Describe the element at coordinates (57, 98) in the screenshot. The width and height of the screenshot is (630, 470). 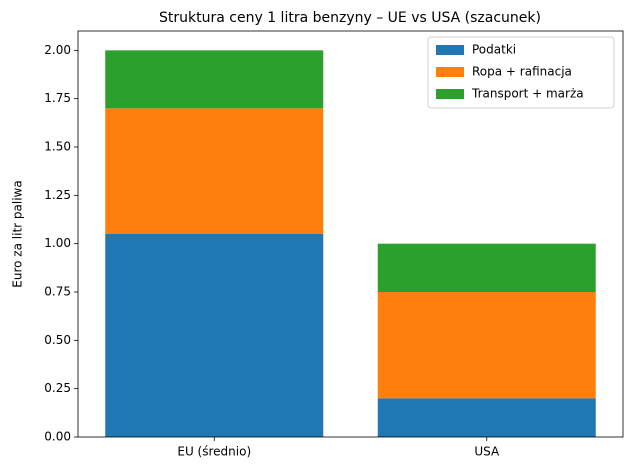
I see `y-tick-label: 1.75` at that location.